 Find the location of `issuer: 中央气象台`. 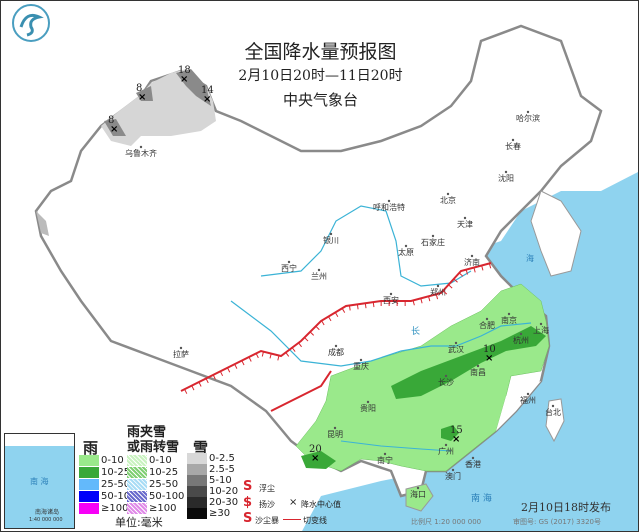

issuer: 中央气象台 is located at coordinates (320, 100).